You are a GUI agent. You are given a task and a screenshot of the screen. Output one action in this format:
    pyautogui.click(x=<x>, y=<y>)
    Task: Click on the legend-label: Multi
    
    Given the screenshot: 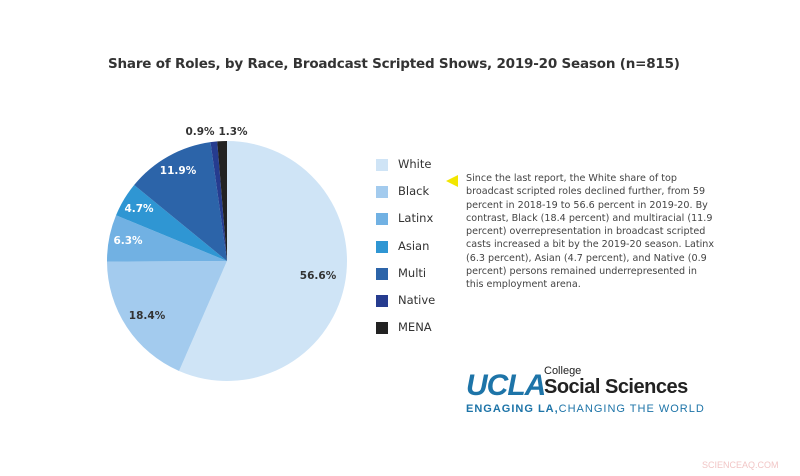 What is the action you would take?
    pyautogui.click(x=412, y=272)
    